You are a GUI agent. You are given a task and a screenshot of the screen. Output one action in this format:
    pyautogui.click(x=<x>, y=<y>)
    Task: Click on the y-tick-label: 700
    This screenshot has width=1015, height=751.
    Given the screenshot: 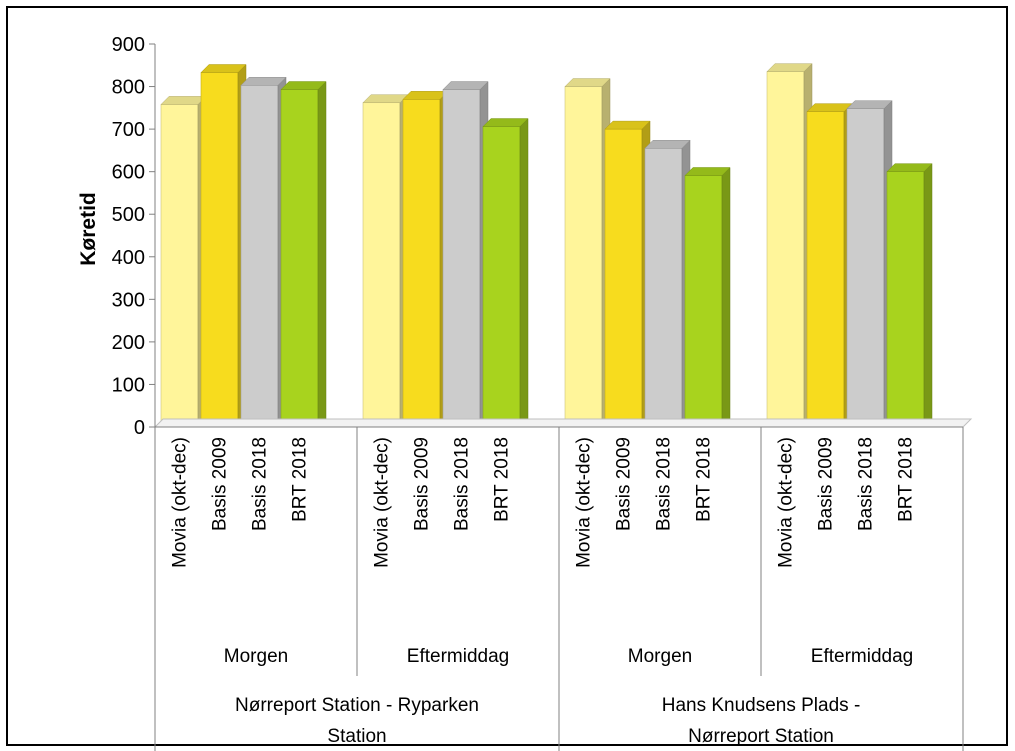 What is the action you would take?
    pyautogui.click(x=128, y=130)
    